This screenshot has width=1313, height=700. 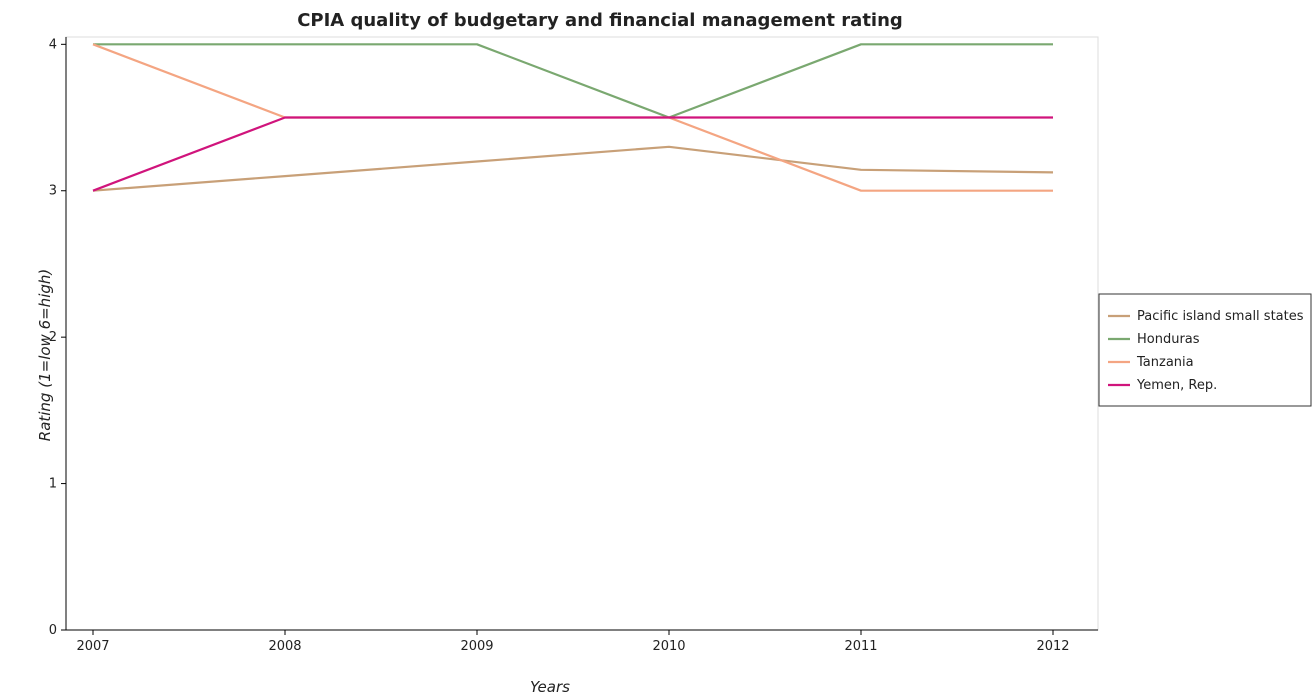 What do you see at coordinates (1176, 385) in the screenshot?
I see `legend-label: Yemen, Rep.` at bounding box center [1176, 385].